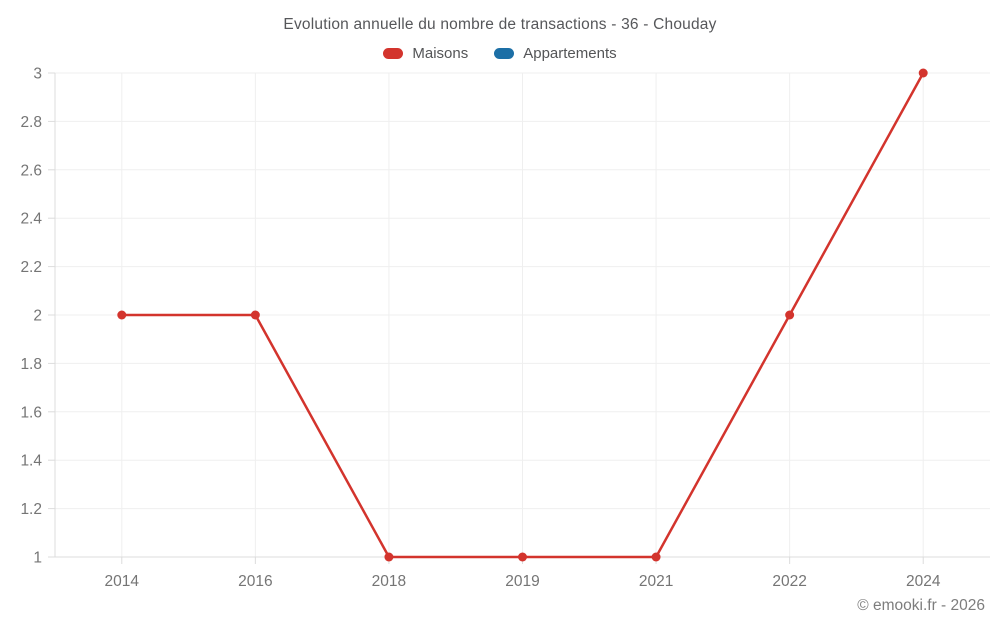  Describe the element at coordinates (31, 267) in the screenshot. I see `y-axis-tick-label: 2.2` at that location.